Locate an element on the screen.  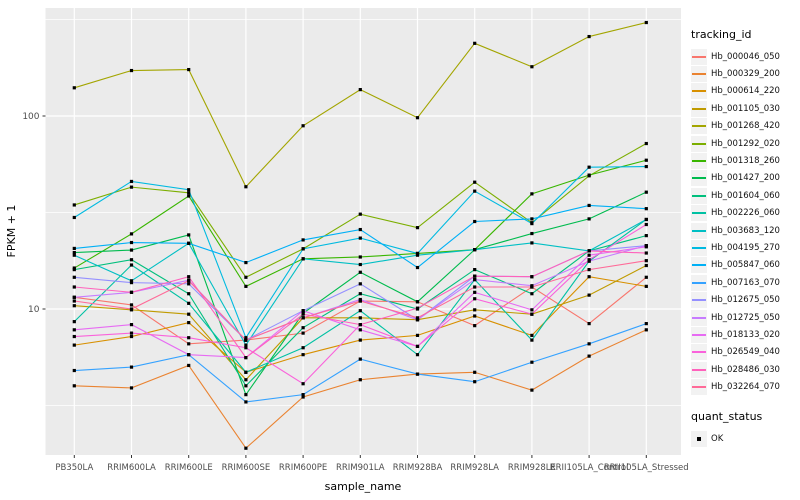
legend-item-label: Hb_002226_060 is located at coordinates (745, 213).